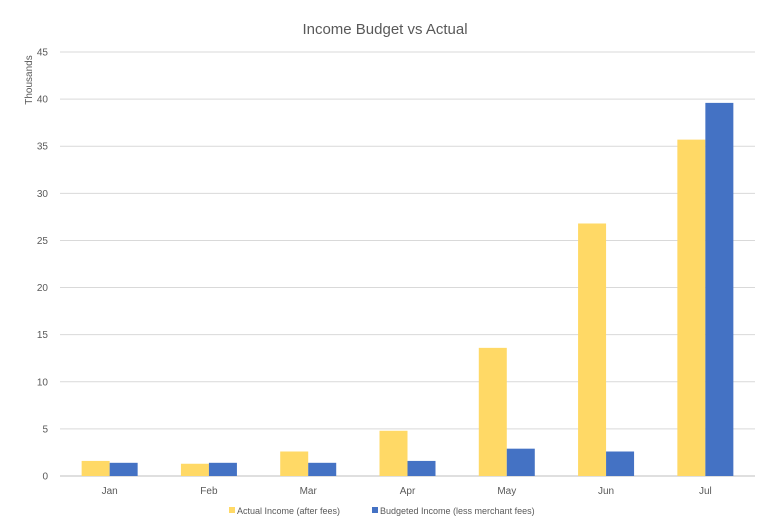 The height and width of the screenshot is (527, 762). What do you see at coordinates (606, 491) in the screenshot?
I see `x-tick-label: Jun` at bounding box center [606, 491].